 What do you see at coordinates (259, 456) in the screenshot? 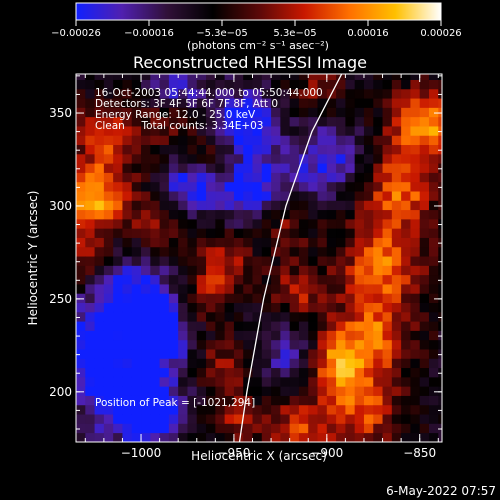
I see `x-axis-label: Heliocentric X (arcsec)` at bounding box center [259, 456].